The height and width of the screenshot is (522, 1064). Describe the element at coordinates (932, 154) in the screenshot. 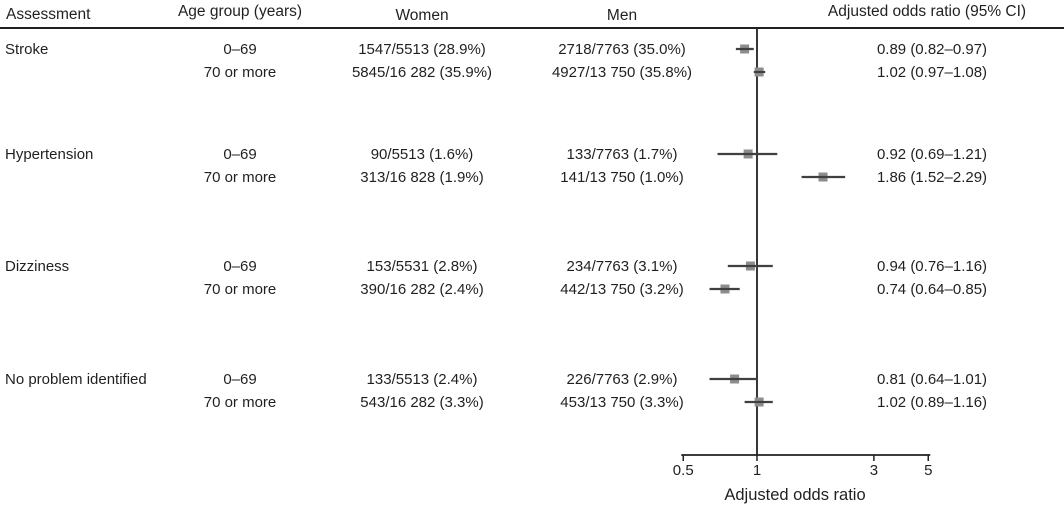

I see `or-ci-cell: 0.92 (0.69–1.21)` at that location.